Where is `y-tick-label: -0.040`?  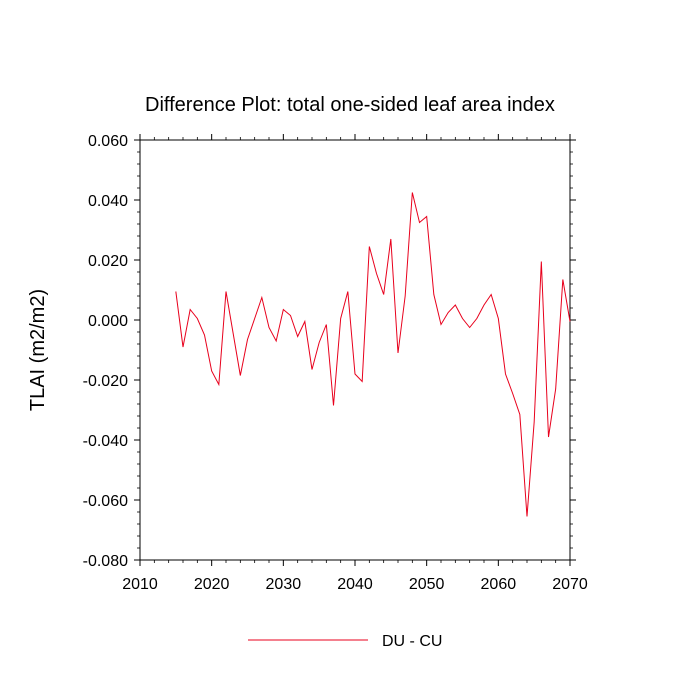 y-tick-label: -0.040 is located at coordinates (105, 441).